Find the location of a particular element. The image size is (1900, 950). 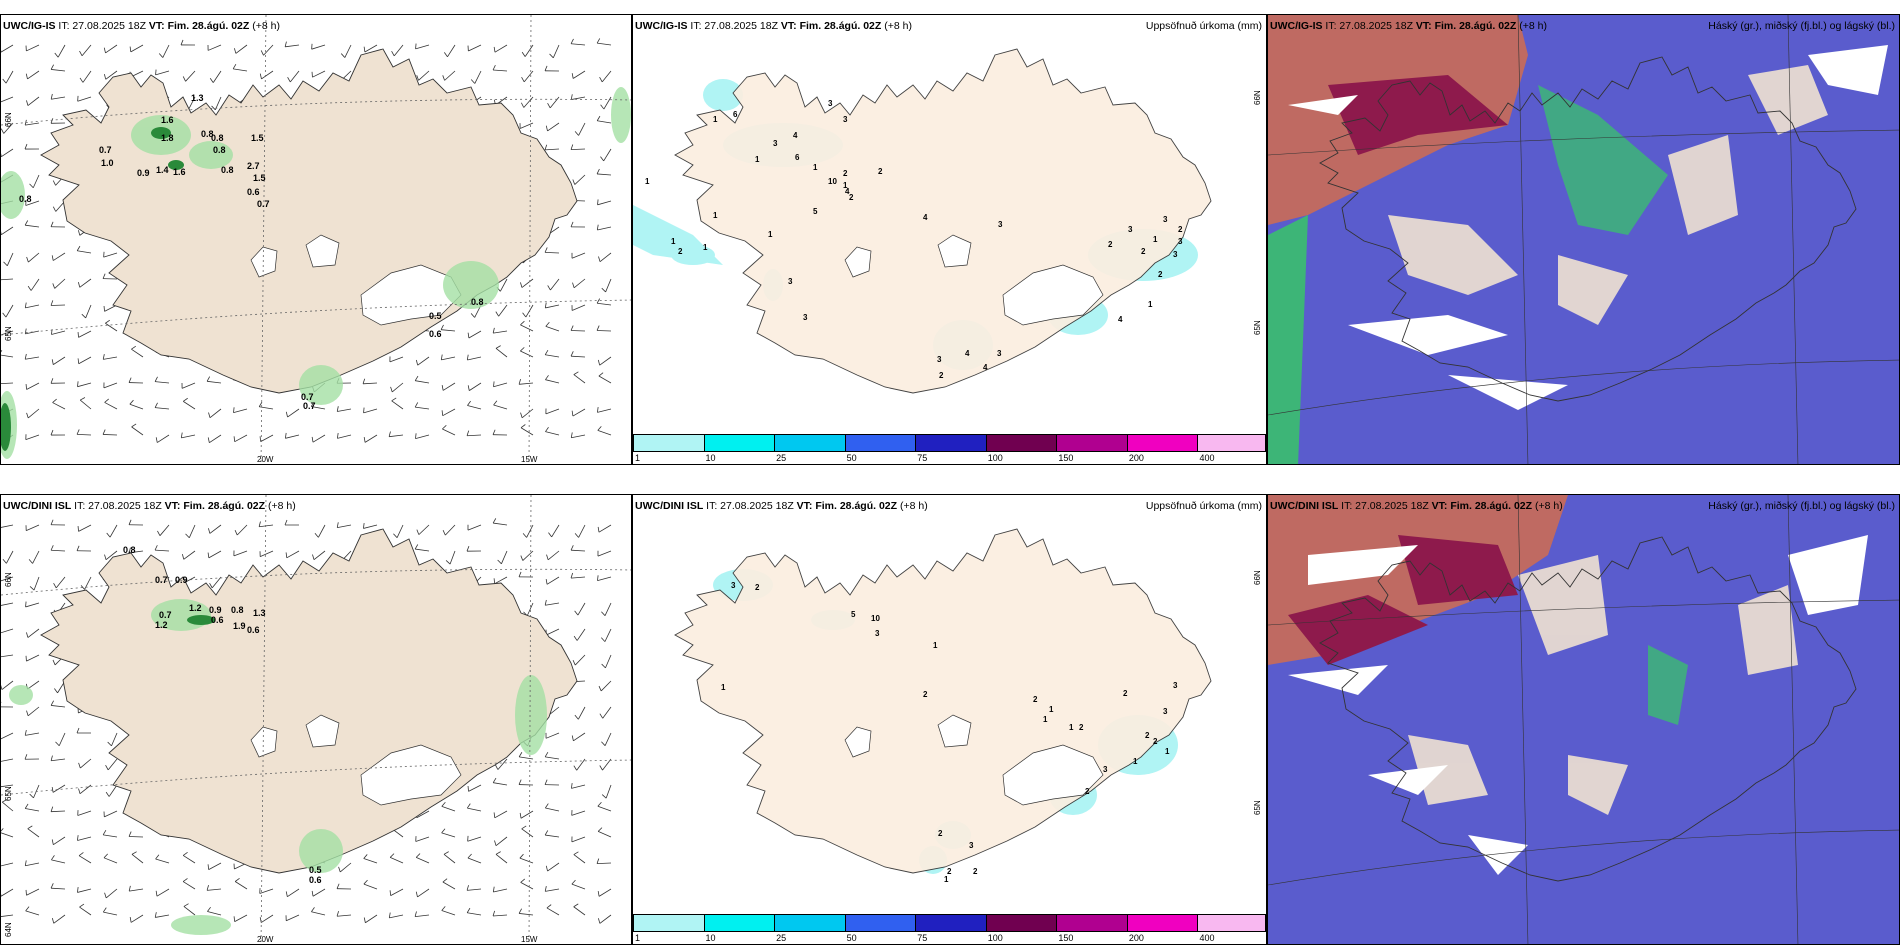

wind-value: 1.5 is located at coordinates (259, 178).